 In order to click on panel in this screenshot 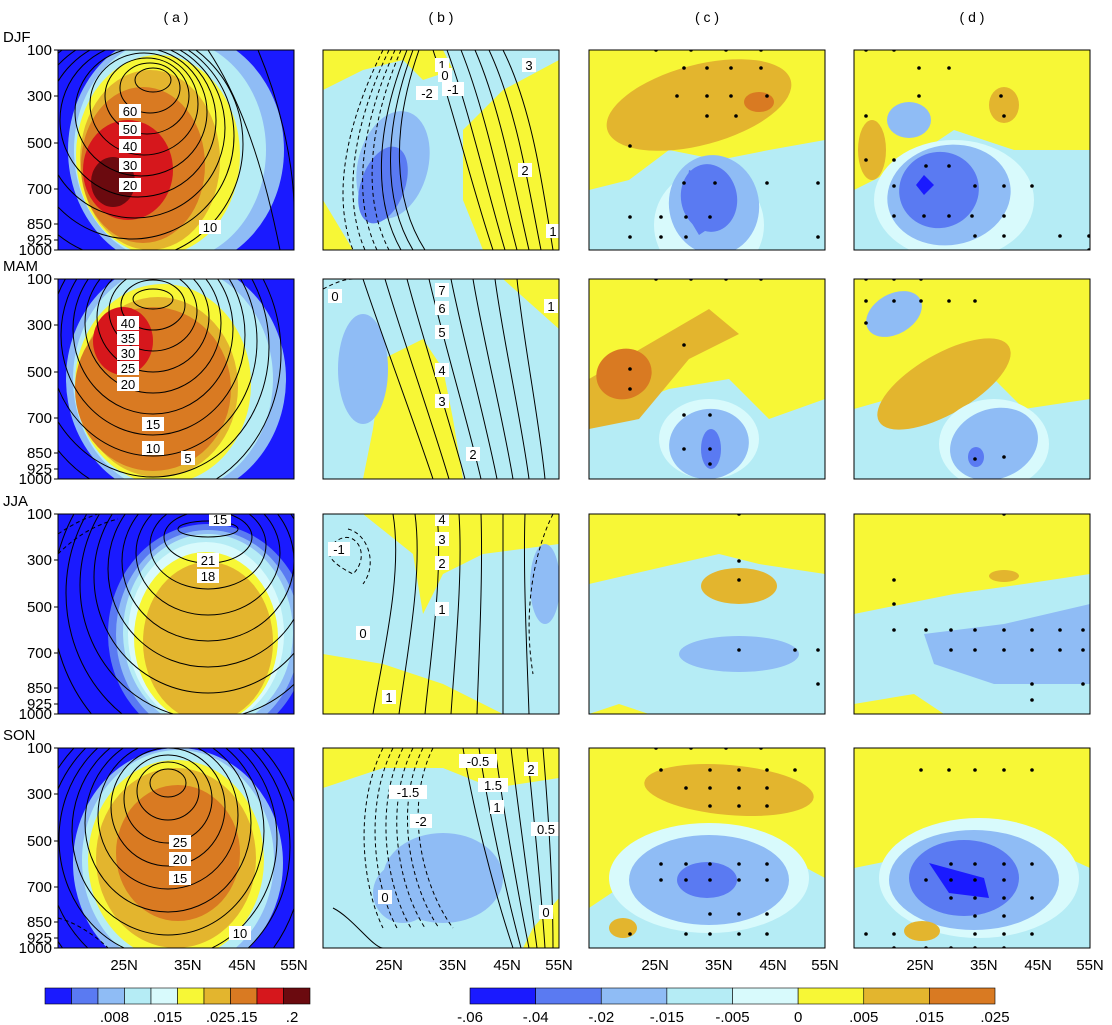, I will do `click(707, 150)`.